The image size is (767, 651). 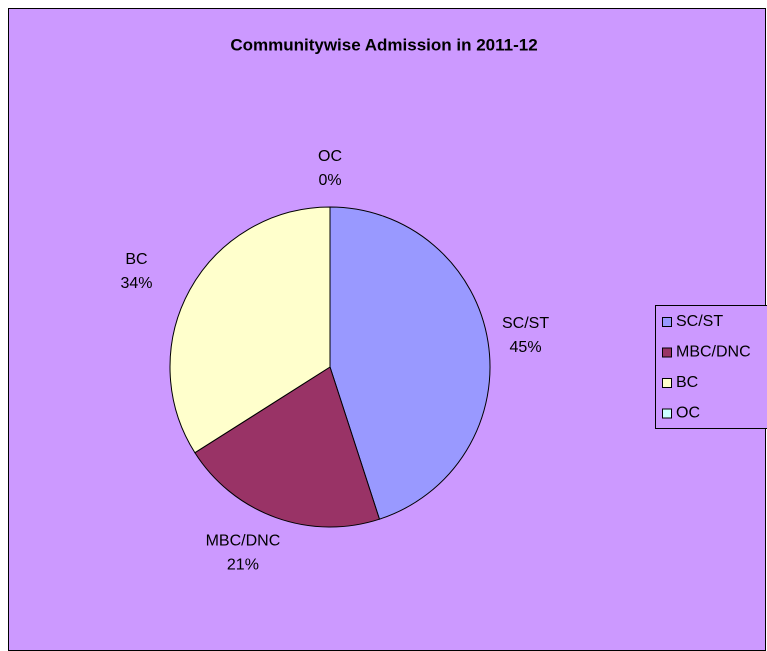 What do you see at coordinates (713, 352) in the screenshot?
I see `legend-label: MBC/DNC` at bounding box center [713, 352].